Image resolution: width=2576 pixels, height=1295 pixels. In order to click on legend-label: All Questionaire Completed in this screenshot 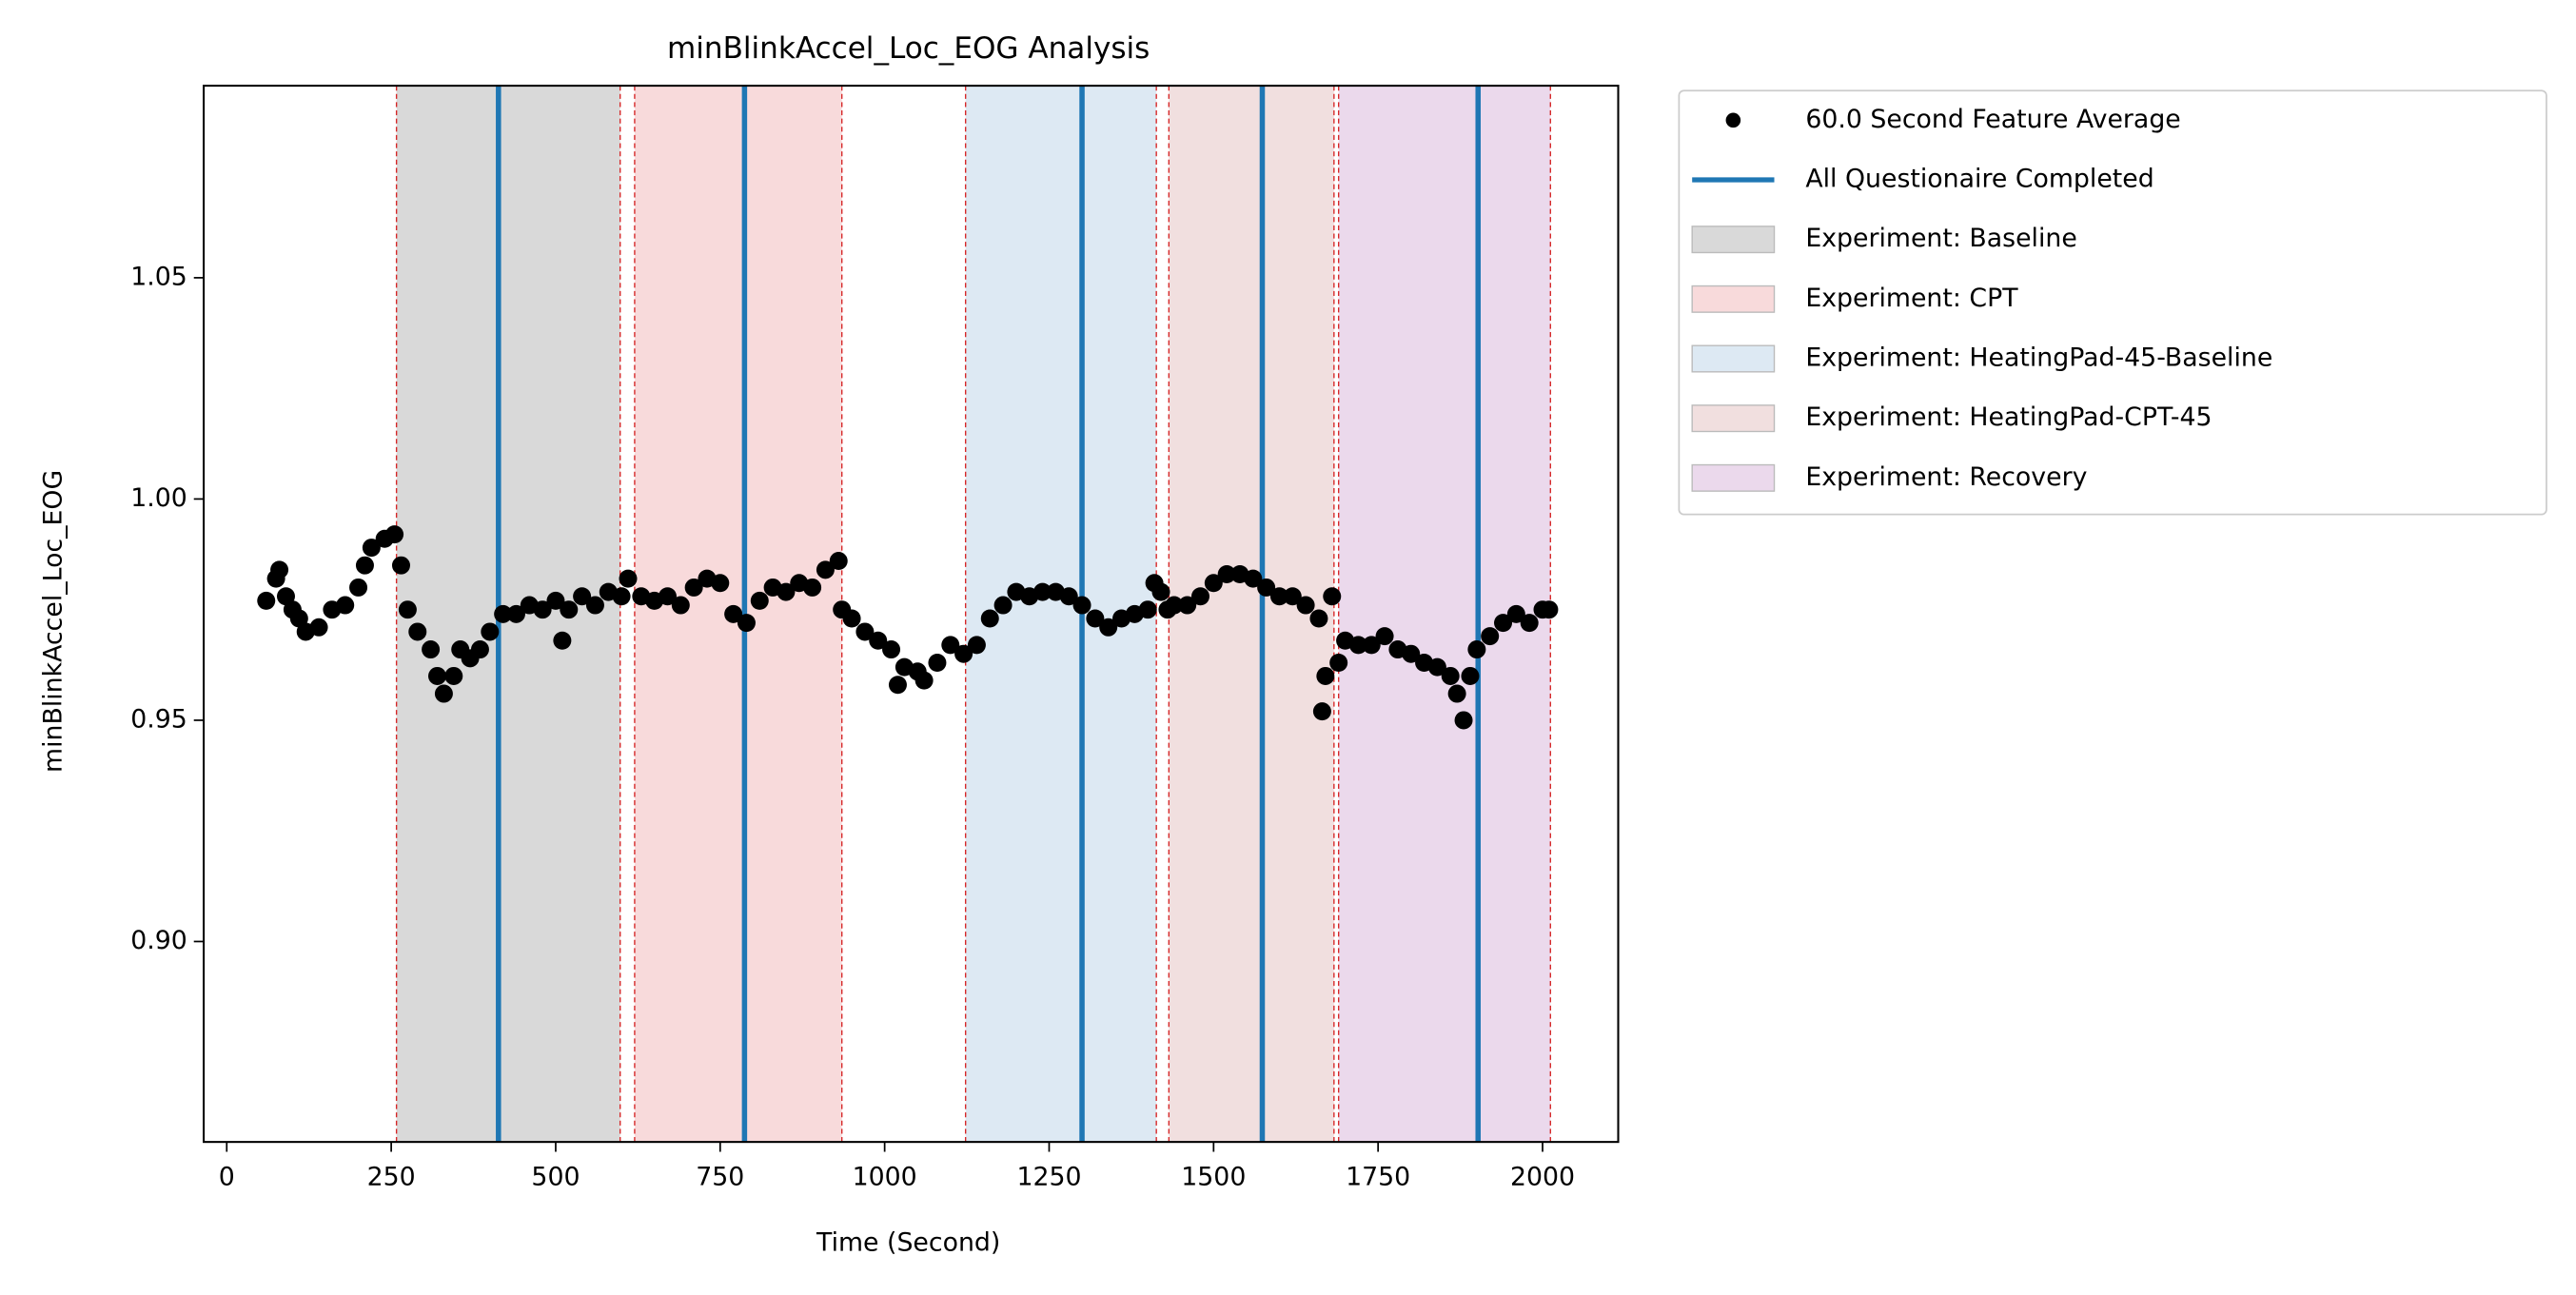, I will do `click(1979, 178)`.